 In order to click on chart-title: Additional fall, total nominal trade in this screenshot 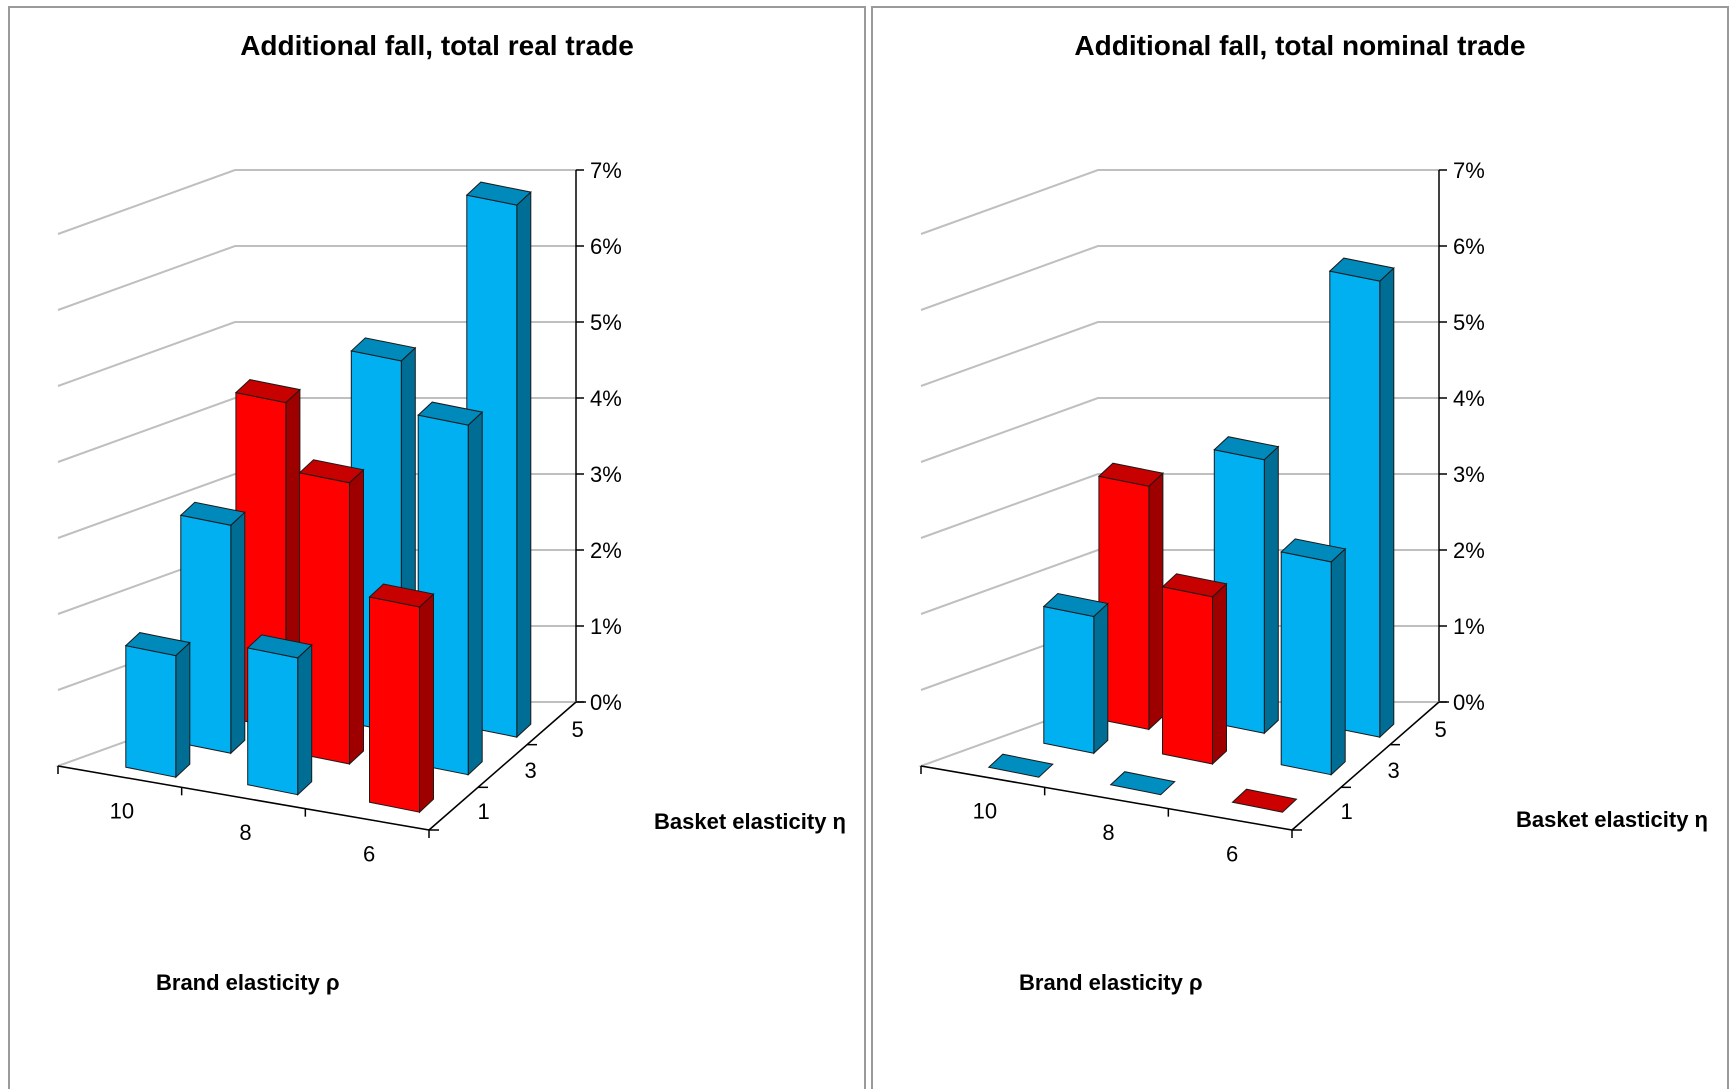, I will do `click(1300, 45)`.